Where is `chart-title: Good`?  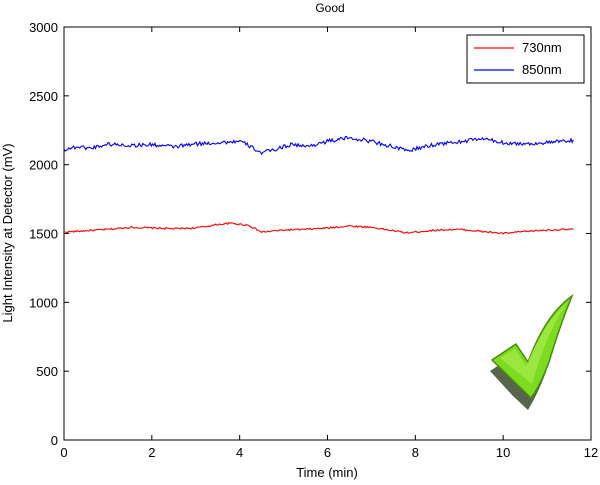 chart-title: Good is located at coordinates (329, 8).